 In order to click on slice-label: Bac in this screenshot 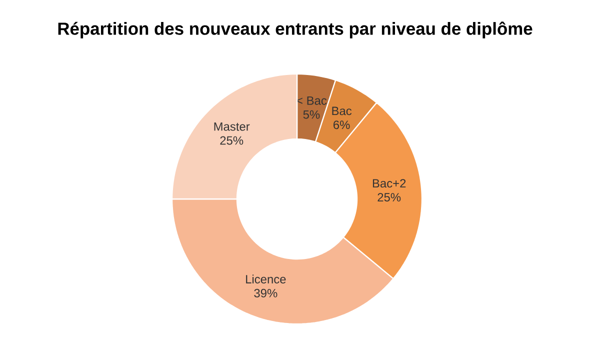, I will do `click(342, 111)`.